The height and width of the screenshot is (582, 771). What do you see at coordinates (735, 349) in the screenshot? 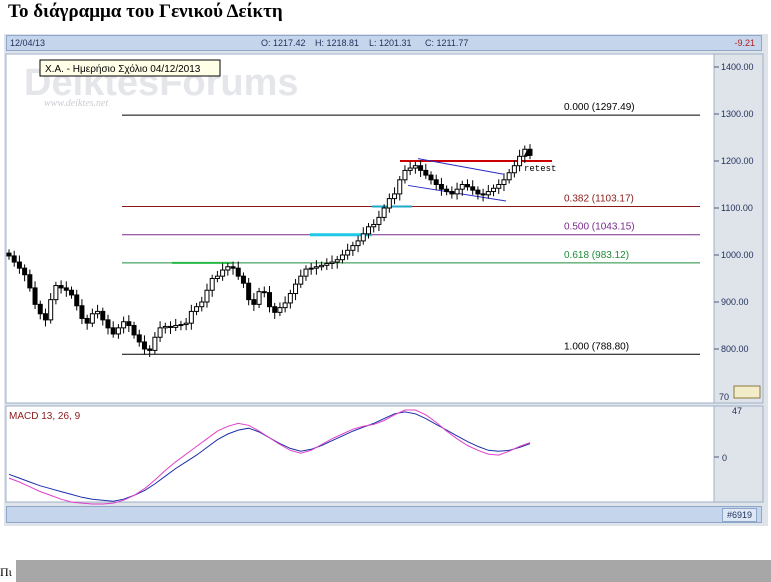
I see `y-tick-label: 800.00` at bounding box center [735, 349].